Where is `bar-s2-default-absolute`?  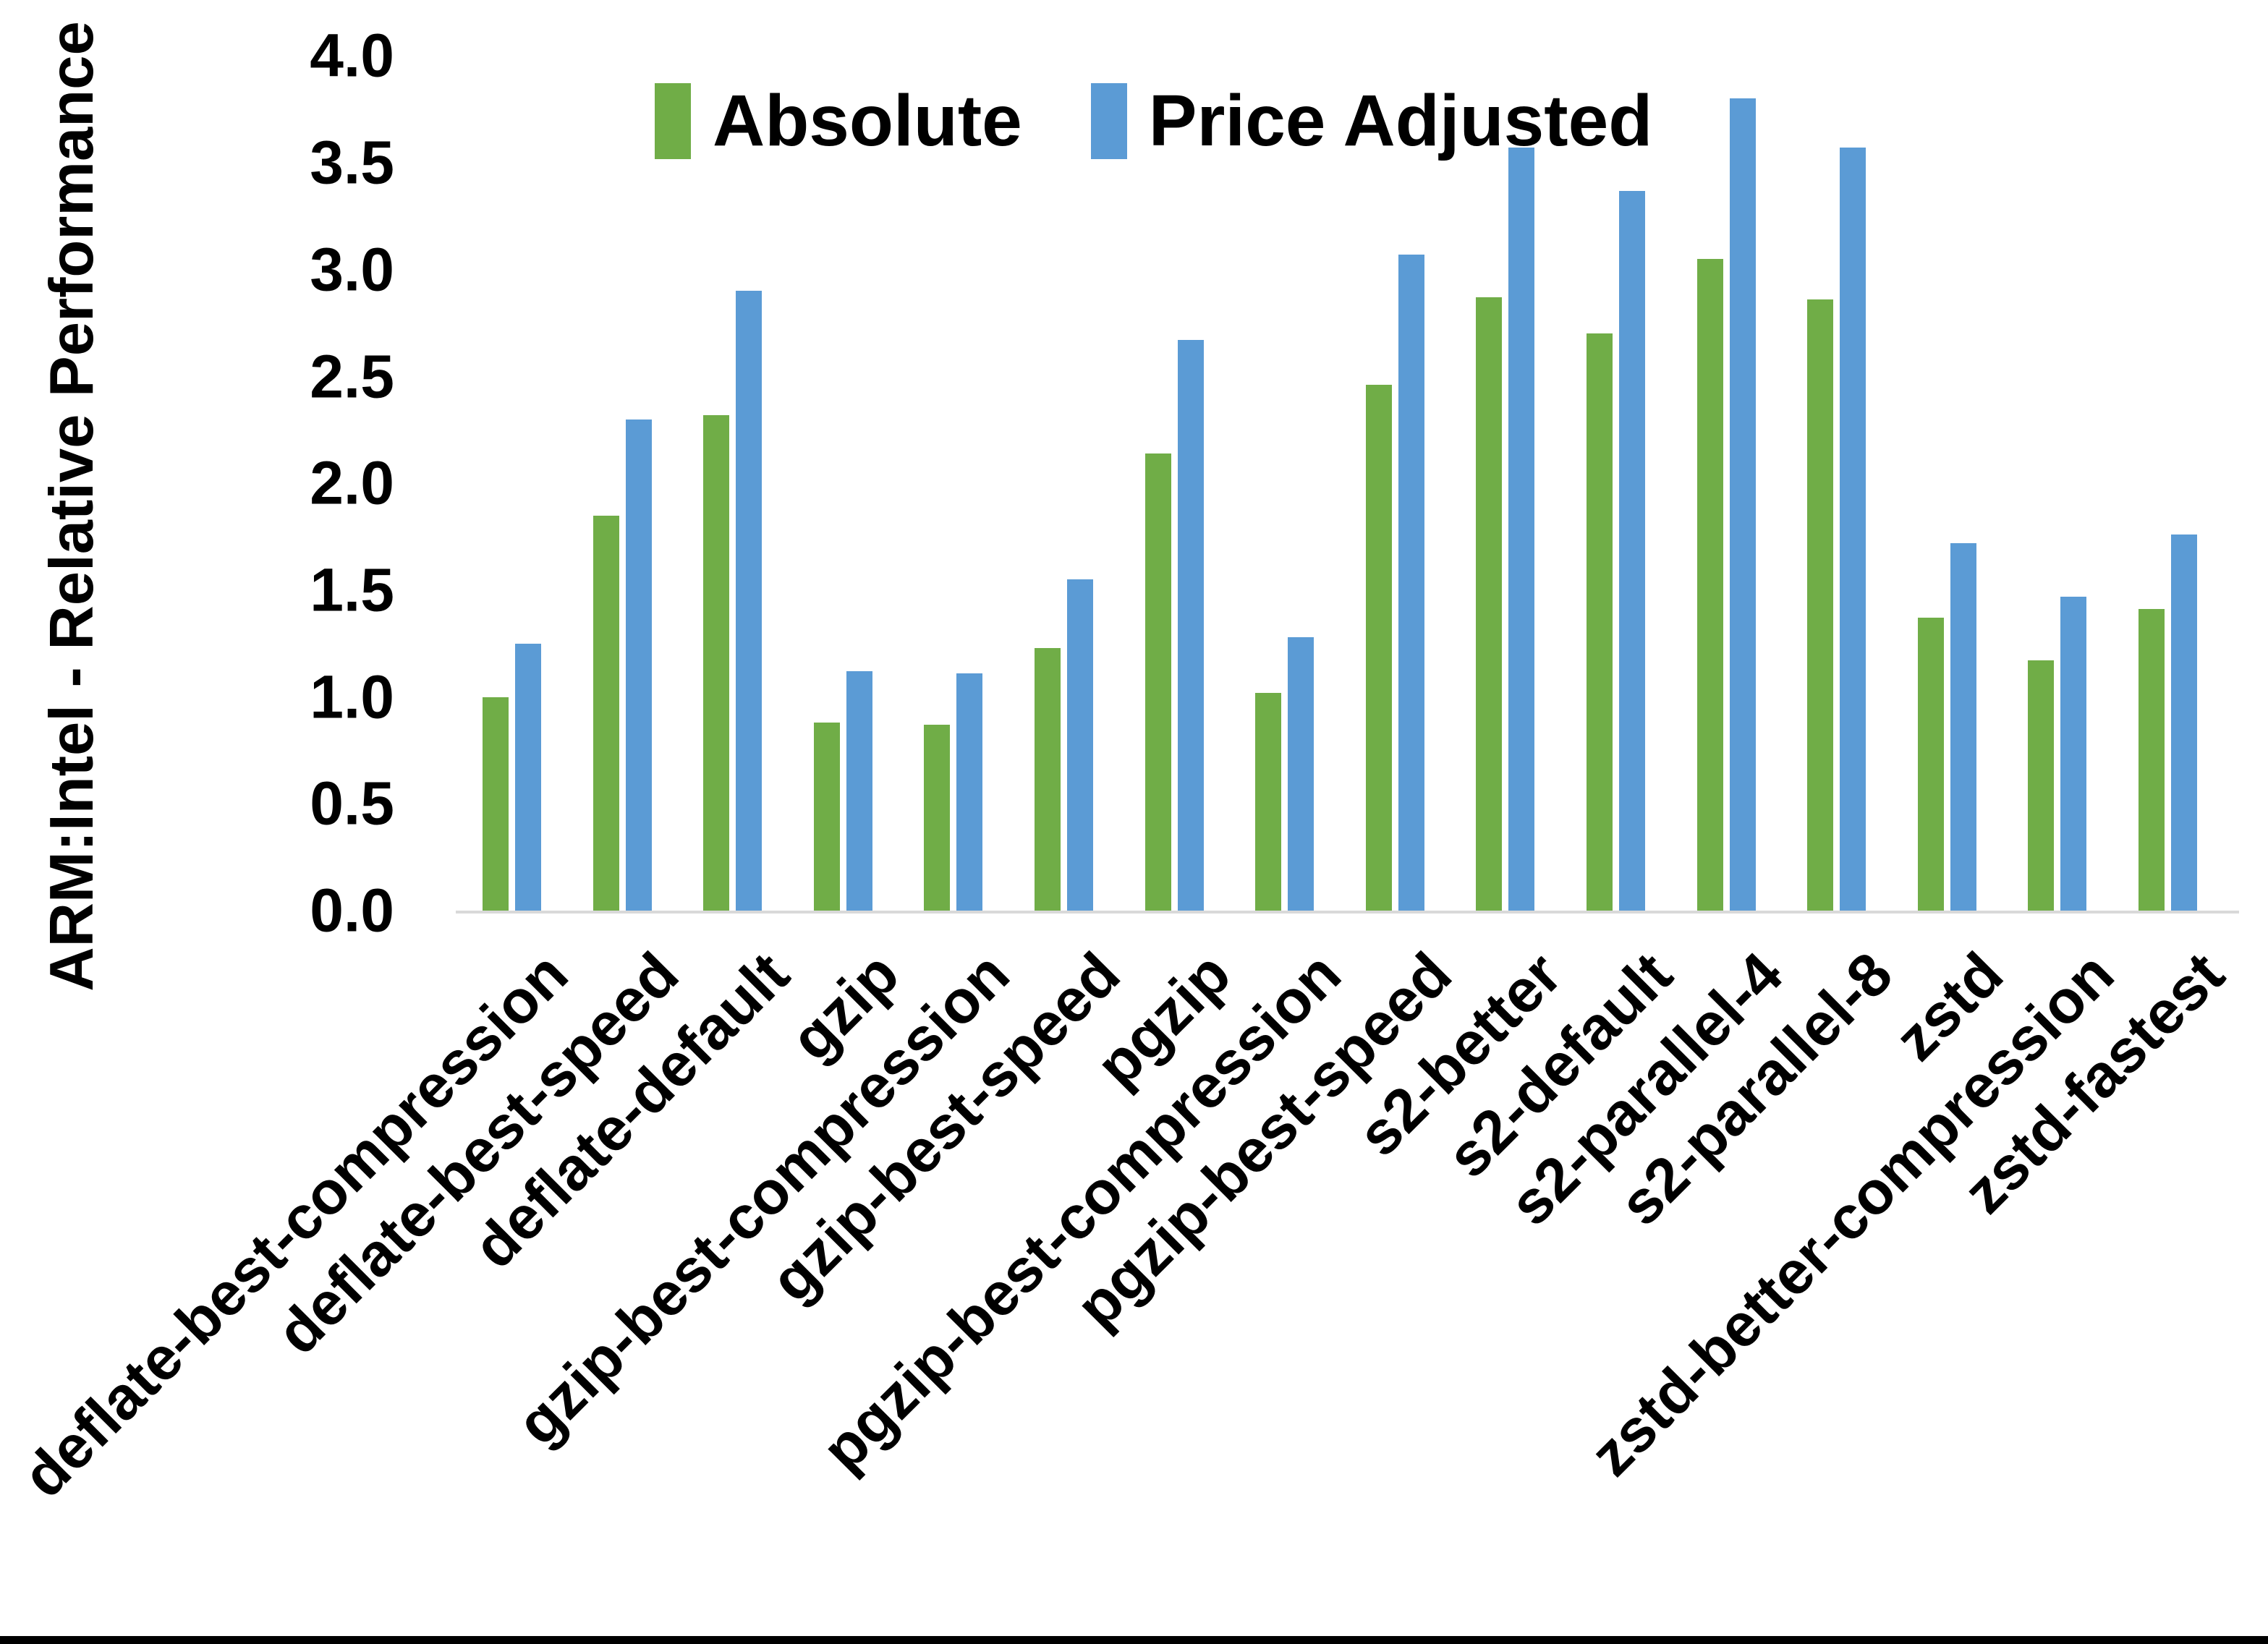 bar-s2-default-absolute is located at coordinates (1600, 622).